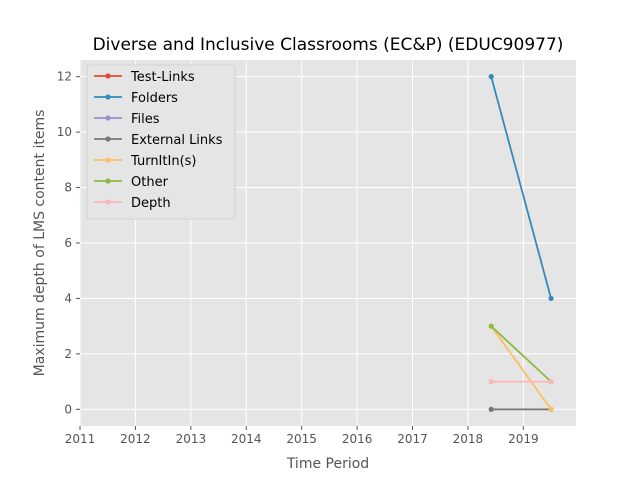  What do you see at coordinates (191, 439) in the screenshot?
I see `x-tick-label: 2013` at bounding box center [191, 439].